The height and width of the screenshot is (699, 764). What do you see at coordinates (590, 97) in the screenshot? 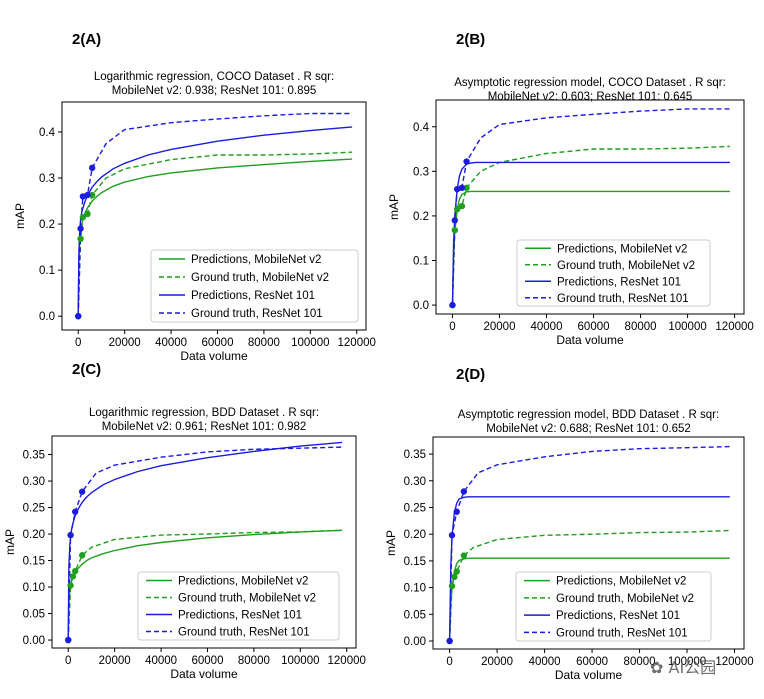
I see `chart-subtitle: MobileNet v2: 0.603; ResNet 101: 0.645` at bounding box center [590, 97].